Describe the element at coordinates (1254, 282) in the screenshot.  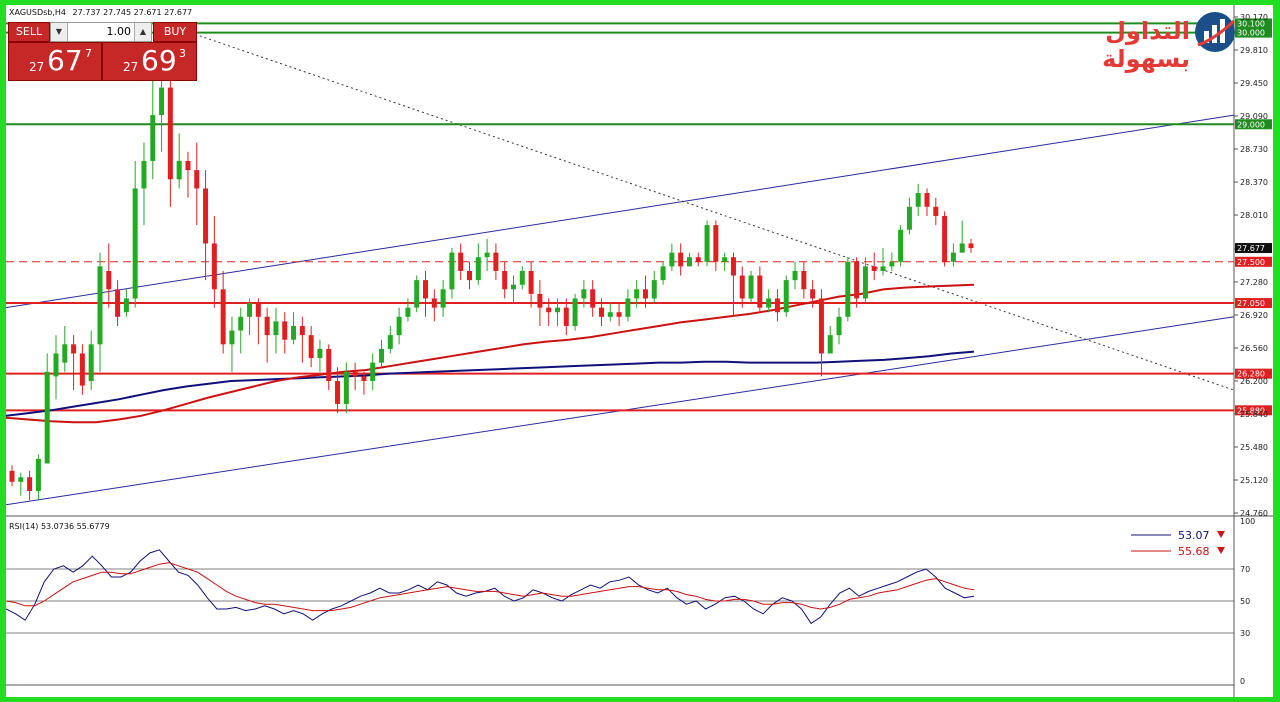
I see `price-tick-label: 27.280` at that location.